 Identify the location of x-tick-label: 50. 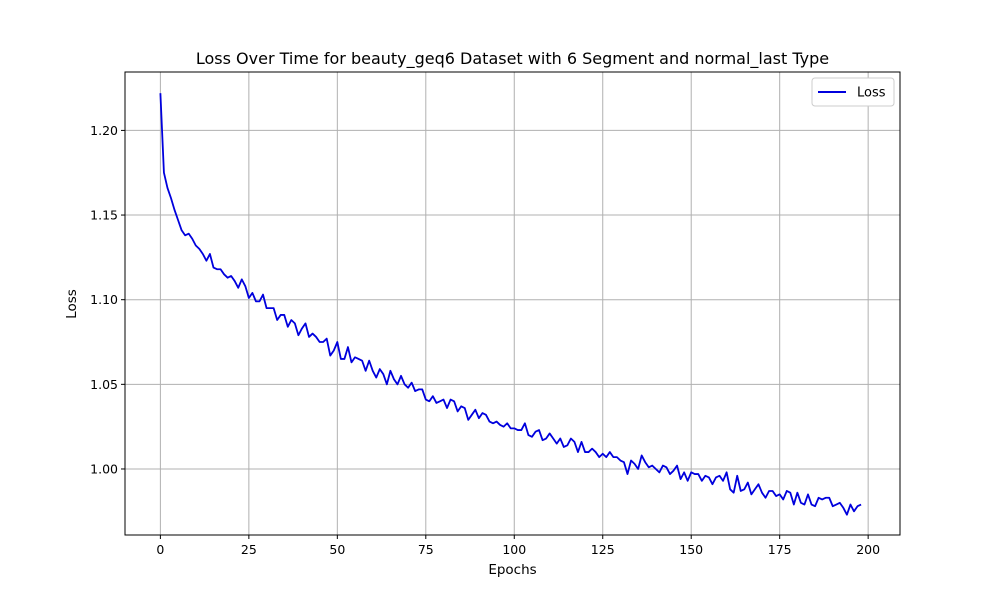
(337, 549).